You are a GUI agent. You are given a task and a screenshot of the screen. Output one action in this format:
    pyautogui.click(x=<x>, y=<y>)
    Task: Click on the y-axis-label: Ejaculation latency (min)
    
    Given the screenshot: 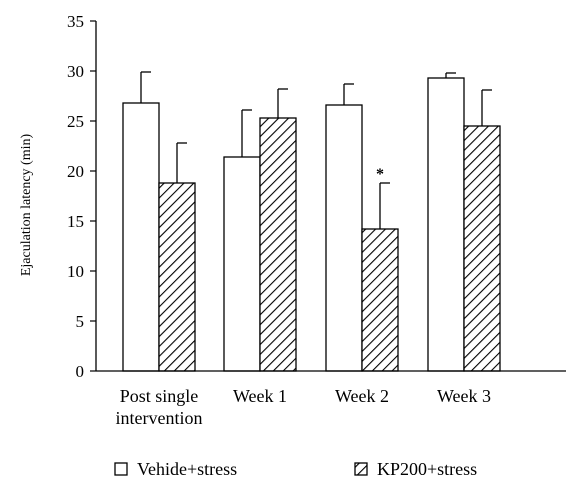 What is the action you would take?
    pyautogui.click(x=26, y=205)
    